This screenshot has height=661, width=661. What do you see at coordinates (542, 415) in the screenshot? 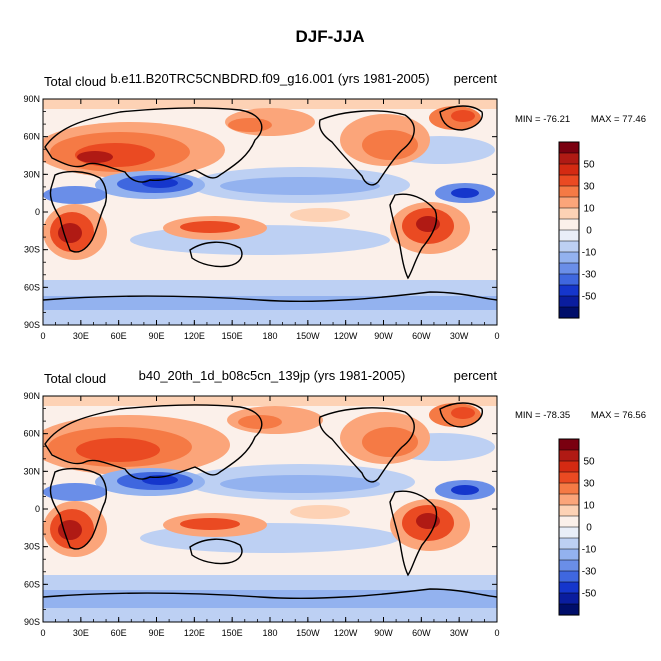
I see `panel-2-min-label: MIN = -78.35` at bounding box center [542, 415].